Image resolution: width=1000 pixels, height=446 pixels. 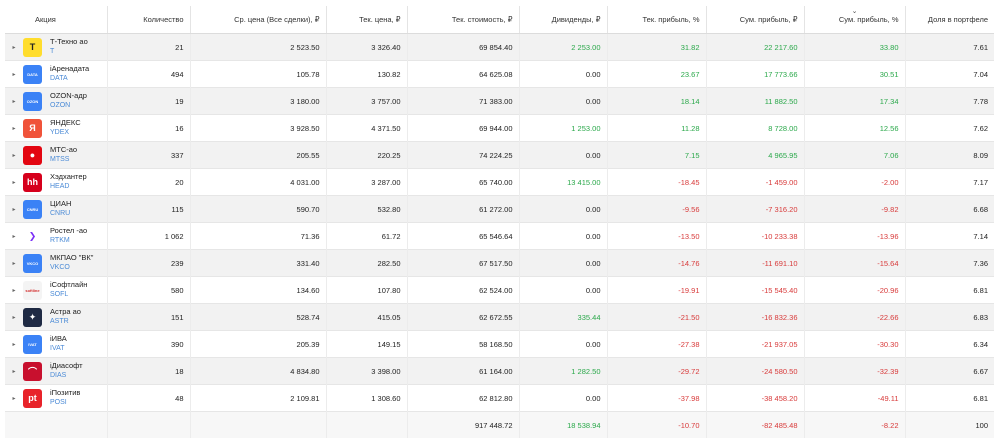 What do you see at coordinates (32, 371) in the screenshot?
I see `diasoft-logo: ⌒` at bounding box center [32, 371].